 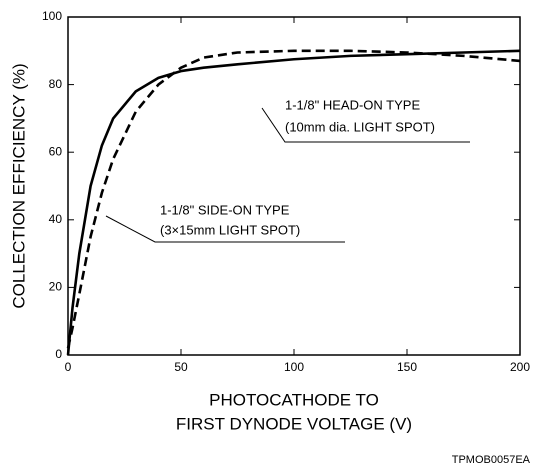 What do you see at coordinates (18, 185) in the screenshot?
I see `y-axis-label: COLLECTION EFFICIENCY (%)` at bounding box center [18, 185].